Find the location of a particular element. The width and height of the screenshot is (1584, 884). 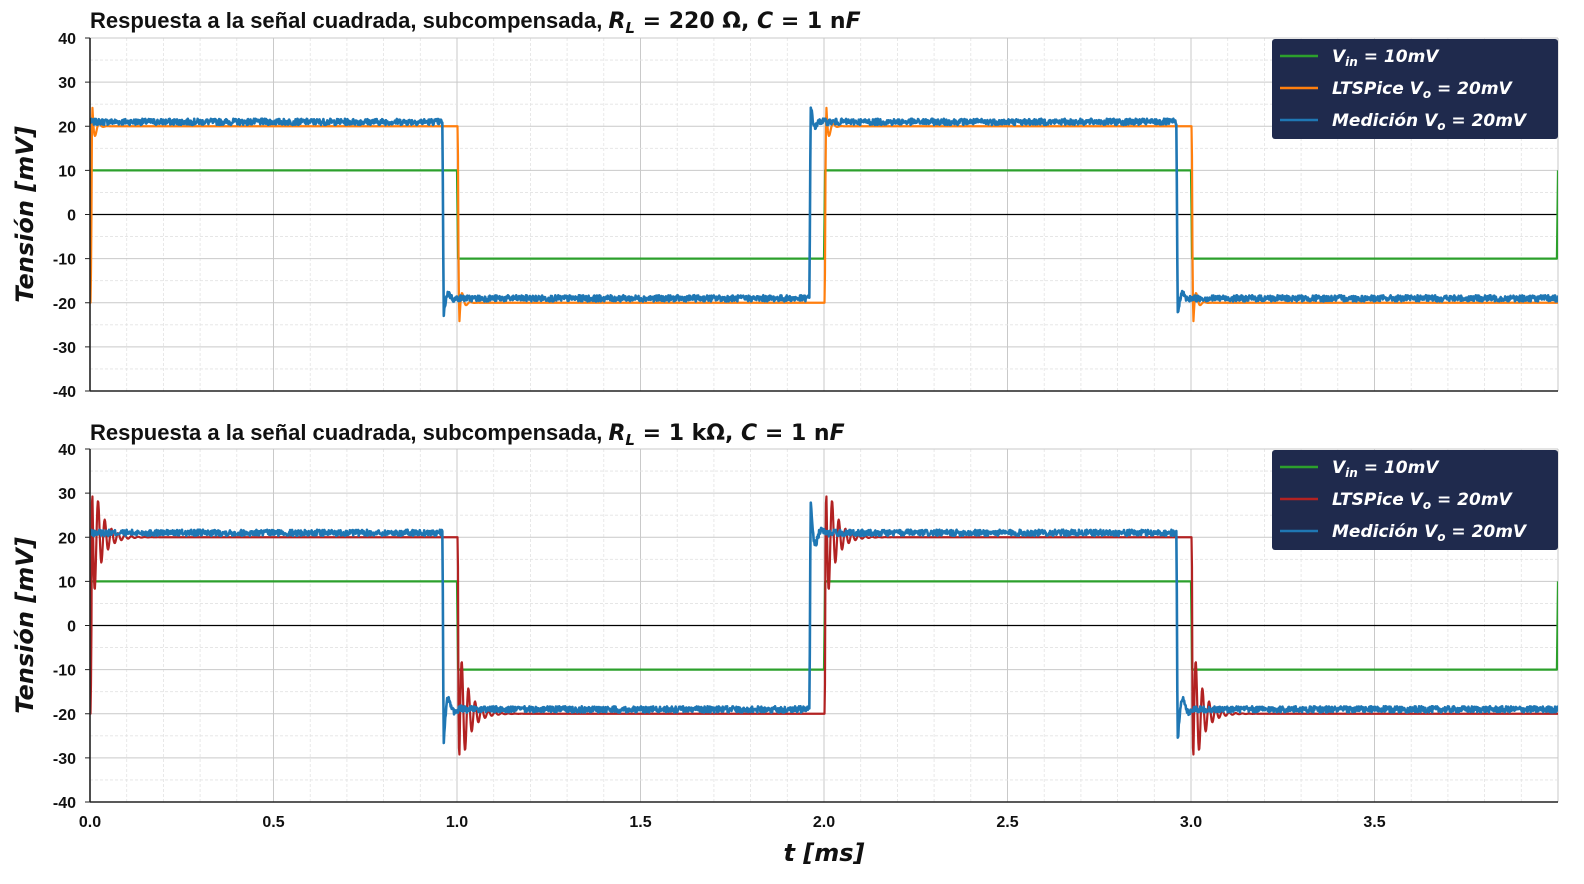

x-axis-label: t [ms] is located at coordinates (823, 853).